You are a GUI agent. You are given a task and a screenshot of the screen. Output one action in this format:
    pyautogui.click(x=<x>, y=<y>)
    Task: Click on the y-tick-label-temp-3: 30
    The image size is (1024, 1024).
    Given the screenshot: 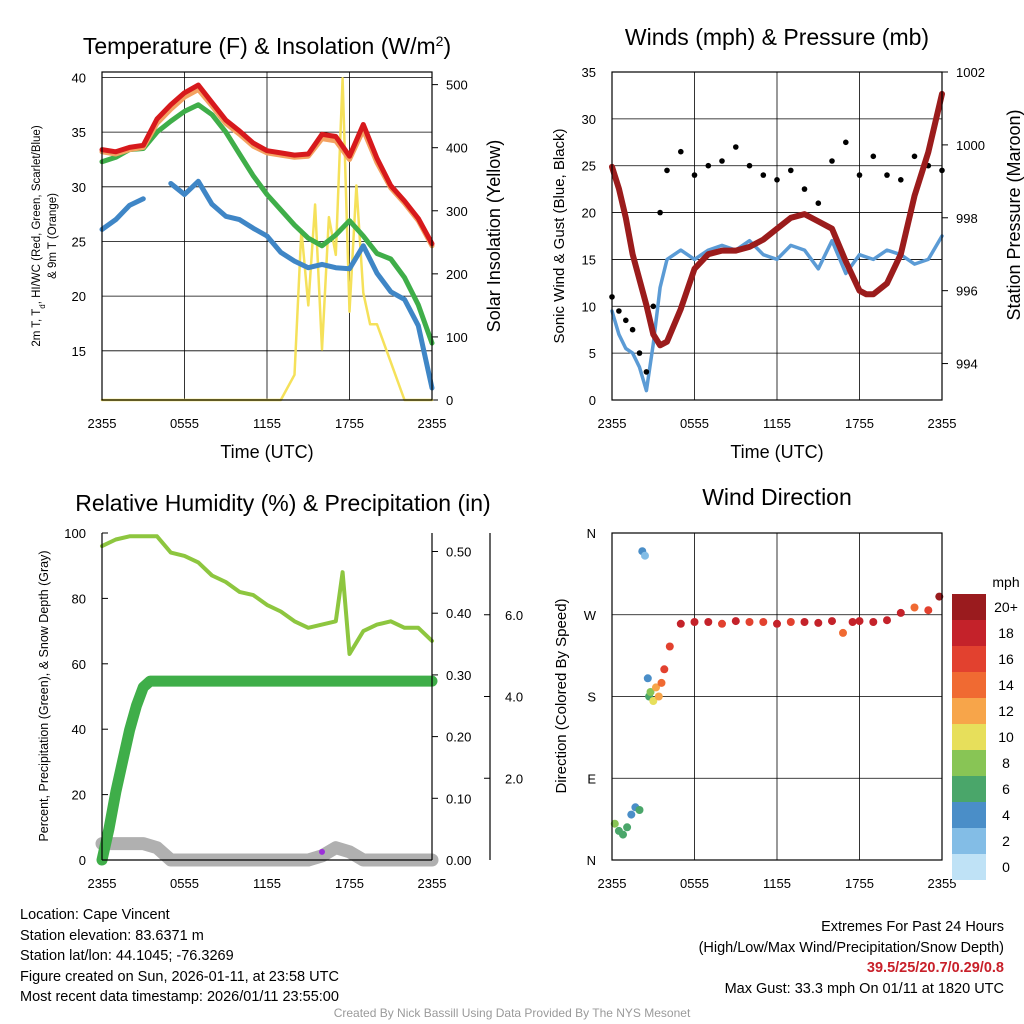 What is the action you would take?
    pyautogui.click(x=79, y=187)
    